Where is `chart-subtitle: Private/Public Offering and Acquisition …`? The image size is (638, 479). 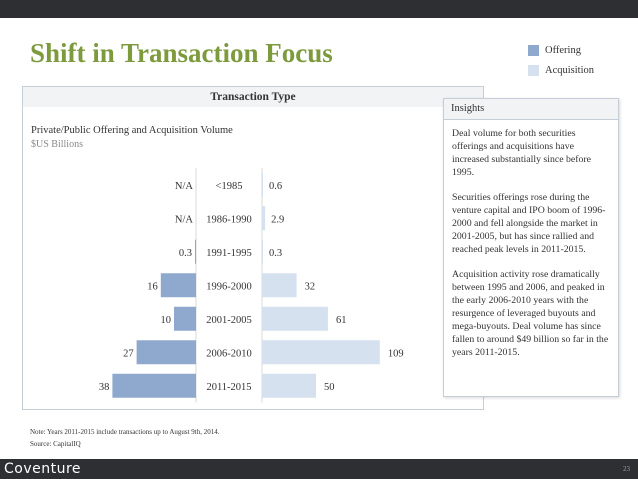 chart-subtitle: Private/Public Offering and Acquisition … is located at coordinates (132, 130).